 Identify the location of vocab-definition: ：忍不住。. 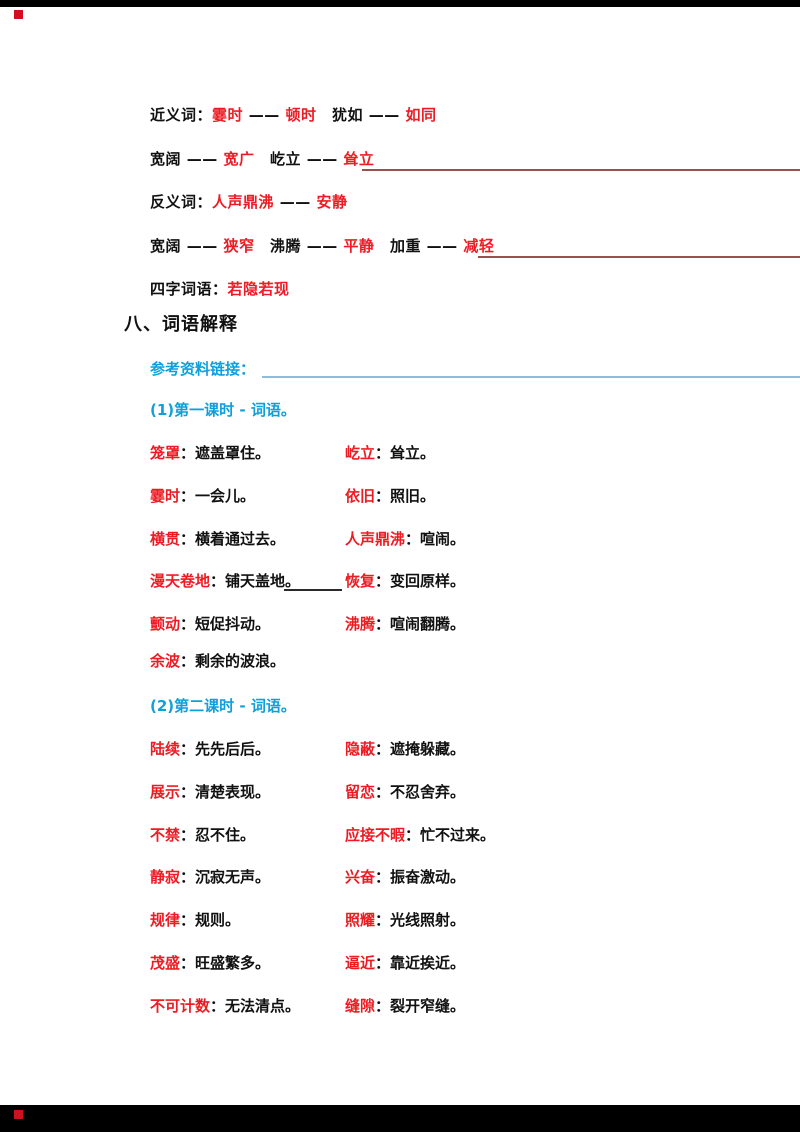
(218, 834).